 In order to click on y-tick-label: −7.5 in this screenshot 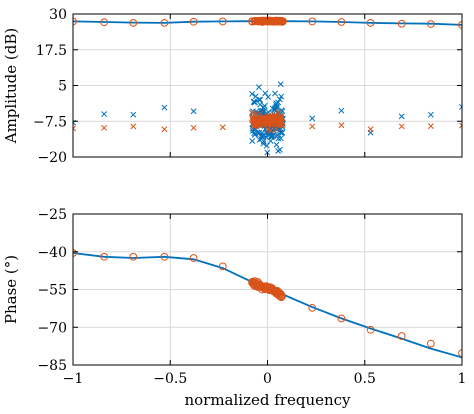, I will do `click(50, 122)`.